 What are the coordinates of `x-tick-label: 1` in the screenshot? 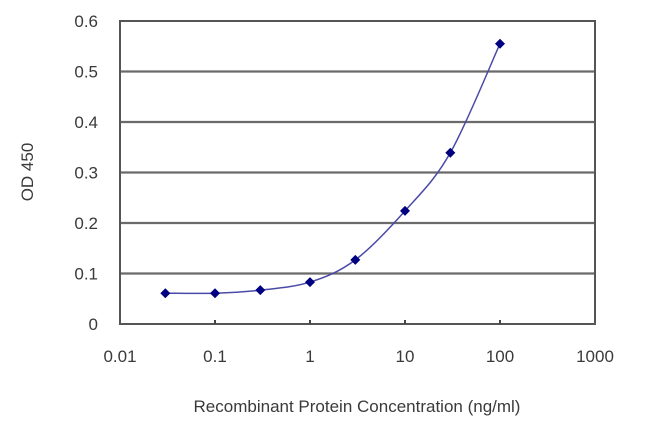 It's located at (309, 356).